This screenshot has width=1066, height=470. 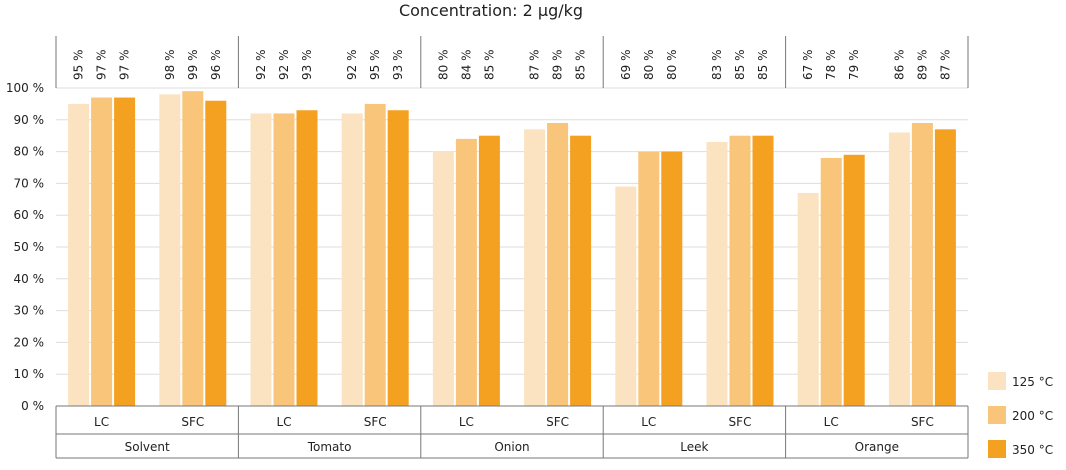 What do you see at coordinates (29, 279) in the screenshot?
I see `y-tick-label: 40 %` at bounding box center [29, 279].